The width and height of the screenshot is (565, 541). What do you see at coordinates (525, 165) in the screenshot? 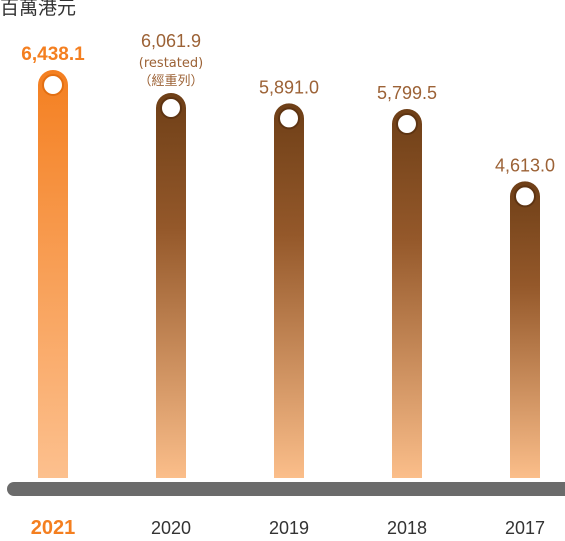
I see `value-label-2017: 4,613.0` at bounding box center [525, 165].